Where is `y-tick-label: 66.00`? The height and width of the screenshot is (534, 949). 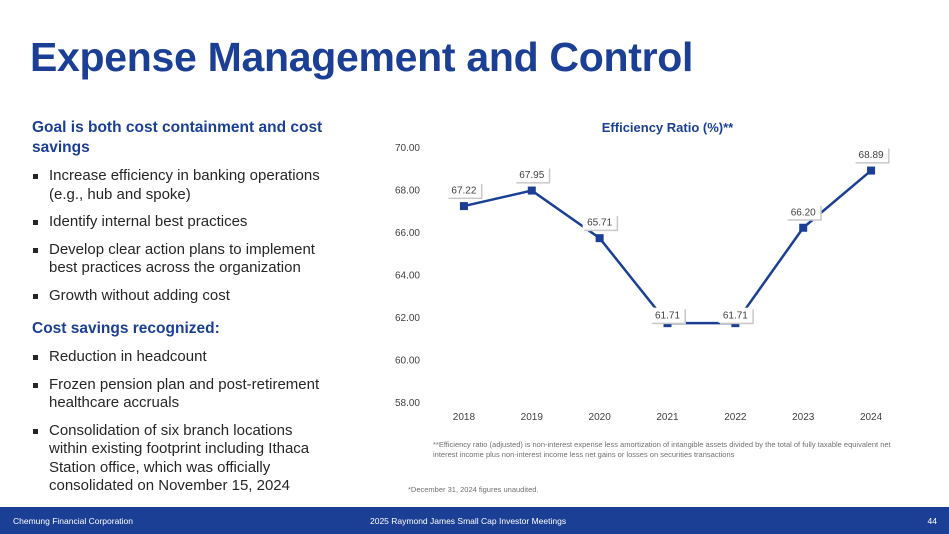 y-tick-label: 66.00 is located at coordinates (407, 233).